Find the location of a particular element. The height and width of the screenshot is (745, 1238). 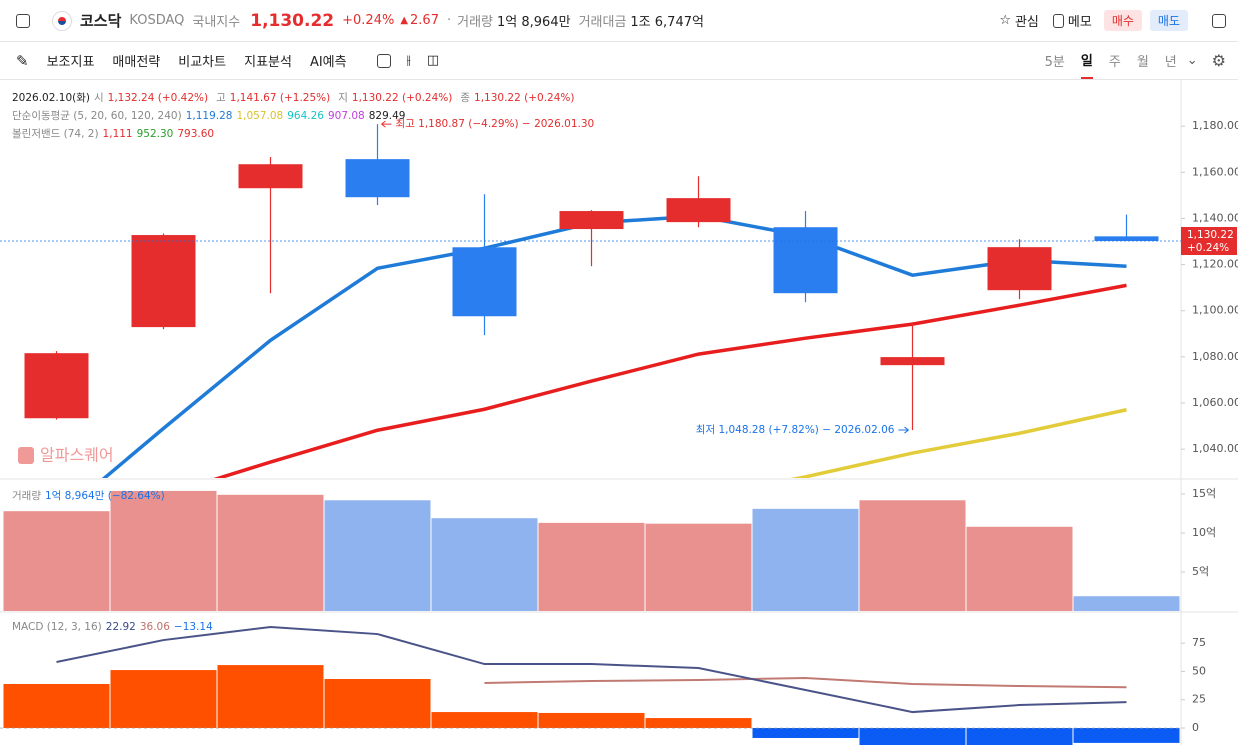

bb-value: 952.30 is located at coordinates (155, 134).